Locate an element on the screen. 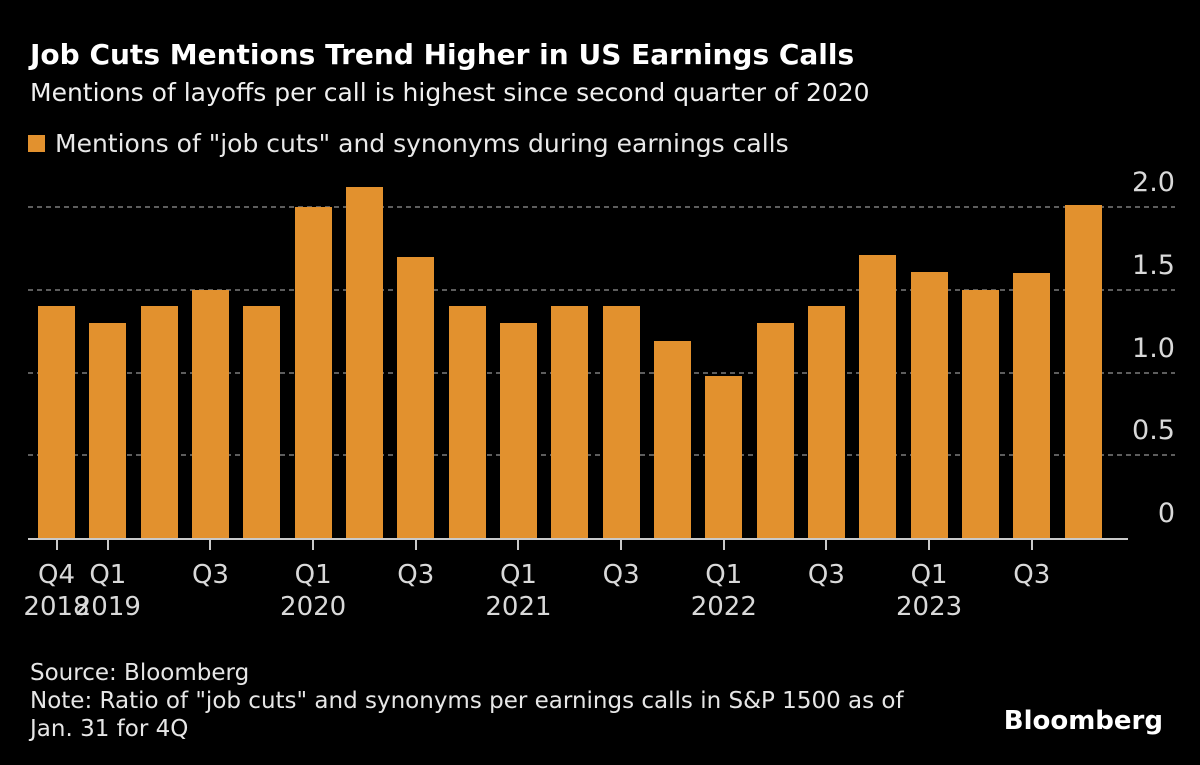 This screenshot has width=1200, height=765. x-year-label: 2023 is located at coordinates (929, 607).